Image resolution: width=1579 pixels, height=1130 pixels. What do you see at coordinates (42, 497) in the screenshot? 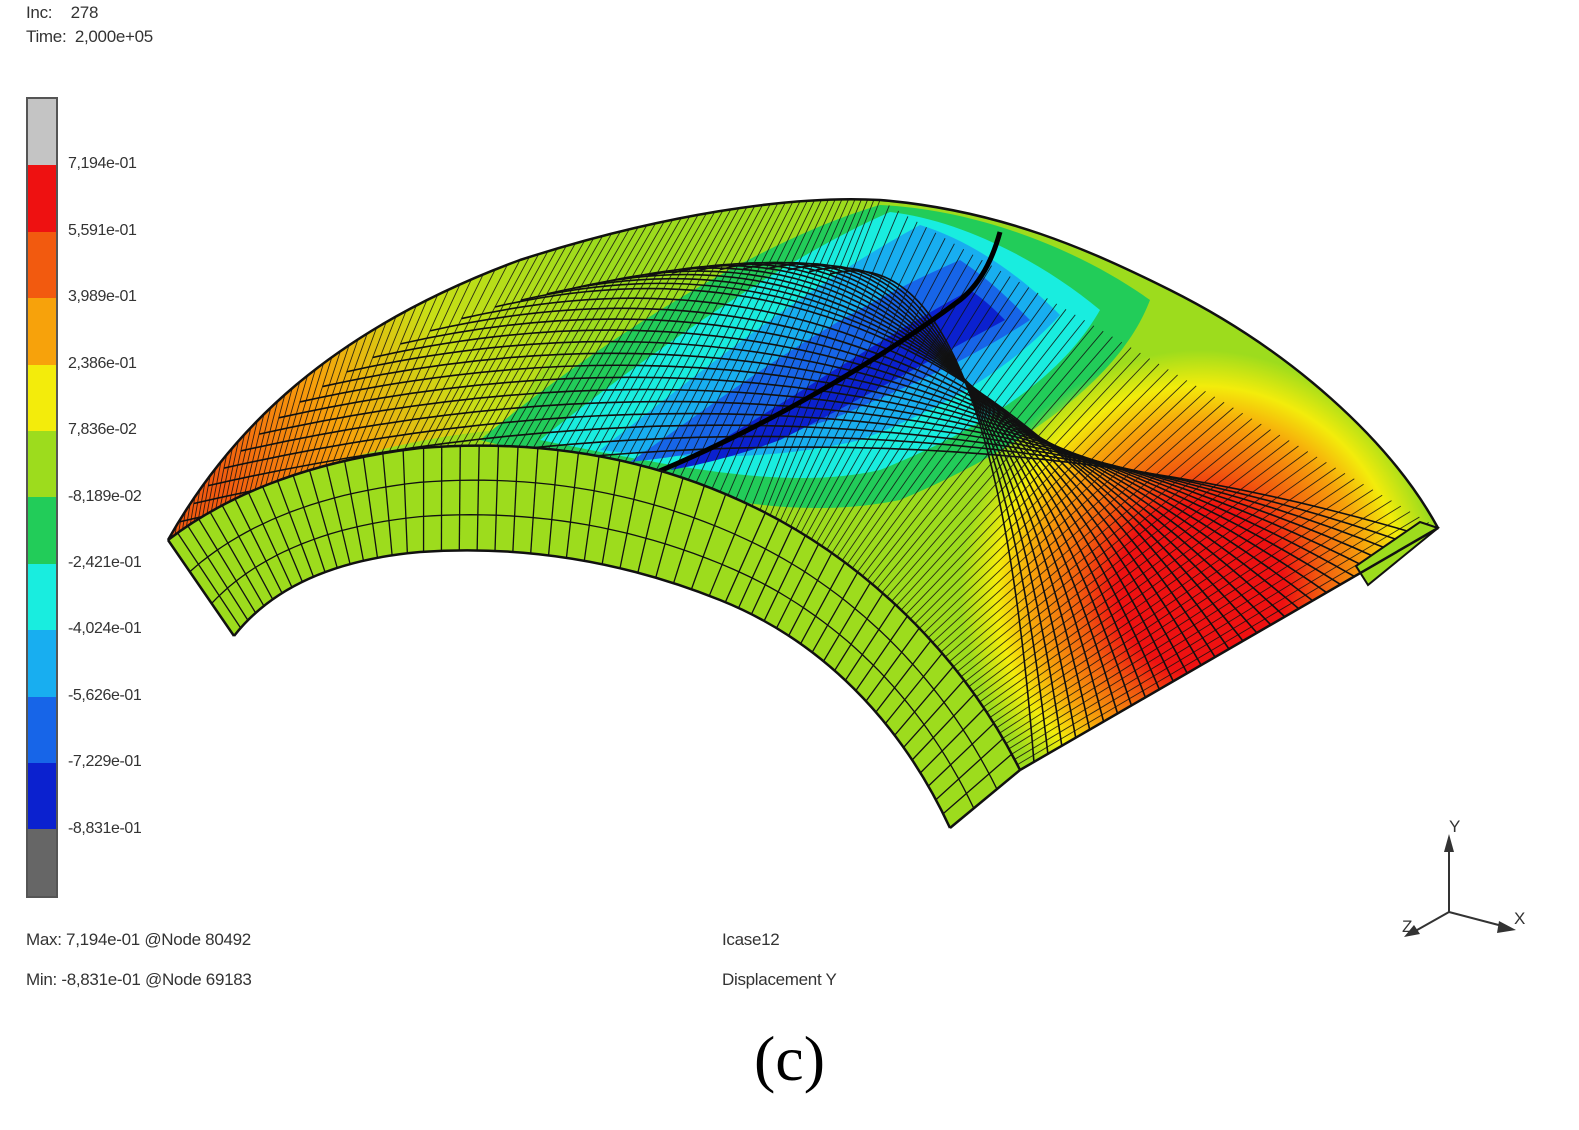
I see `color-legend-bar` at bounding box center [42, 497].